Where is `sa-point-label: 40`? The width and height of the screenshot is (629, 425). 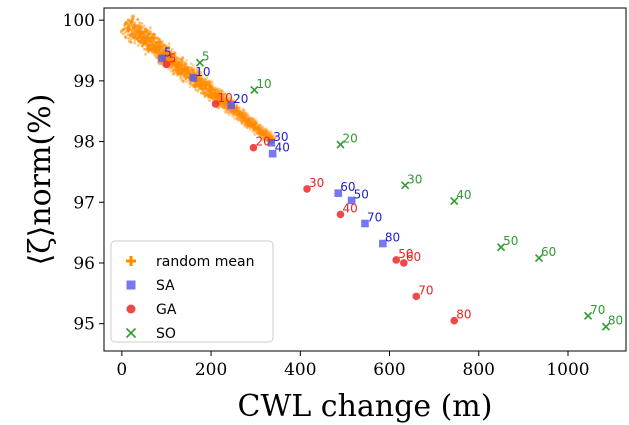
sa-point-label: 40 is located at coordinates (282, 148).